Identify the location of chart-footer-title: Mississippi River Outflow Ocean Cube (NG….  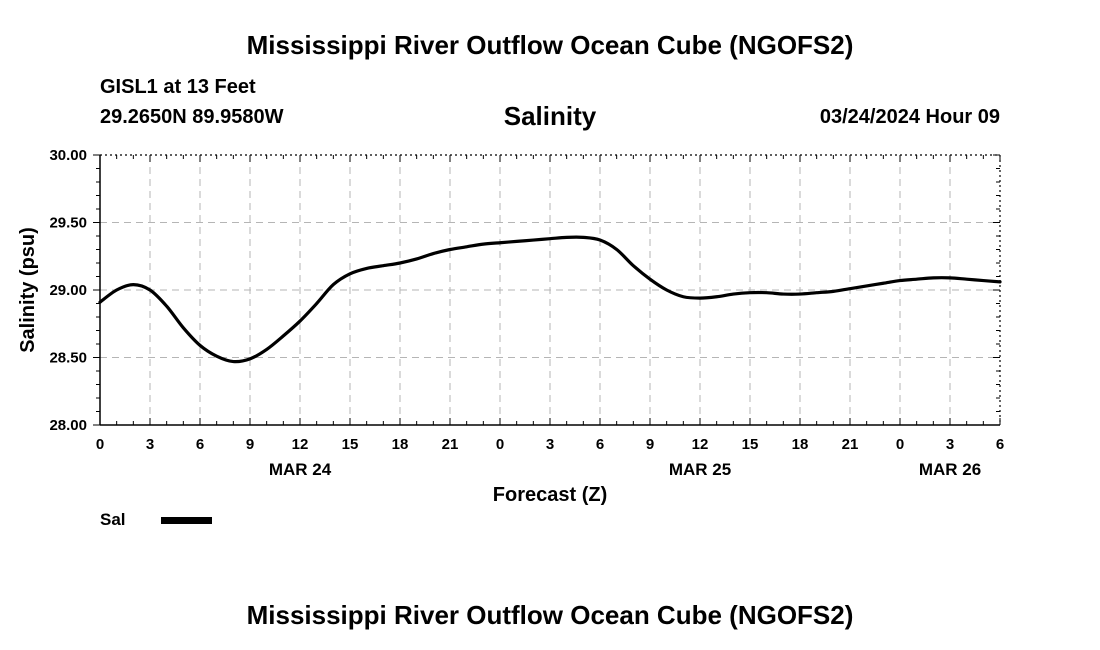
(550, 615).